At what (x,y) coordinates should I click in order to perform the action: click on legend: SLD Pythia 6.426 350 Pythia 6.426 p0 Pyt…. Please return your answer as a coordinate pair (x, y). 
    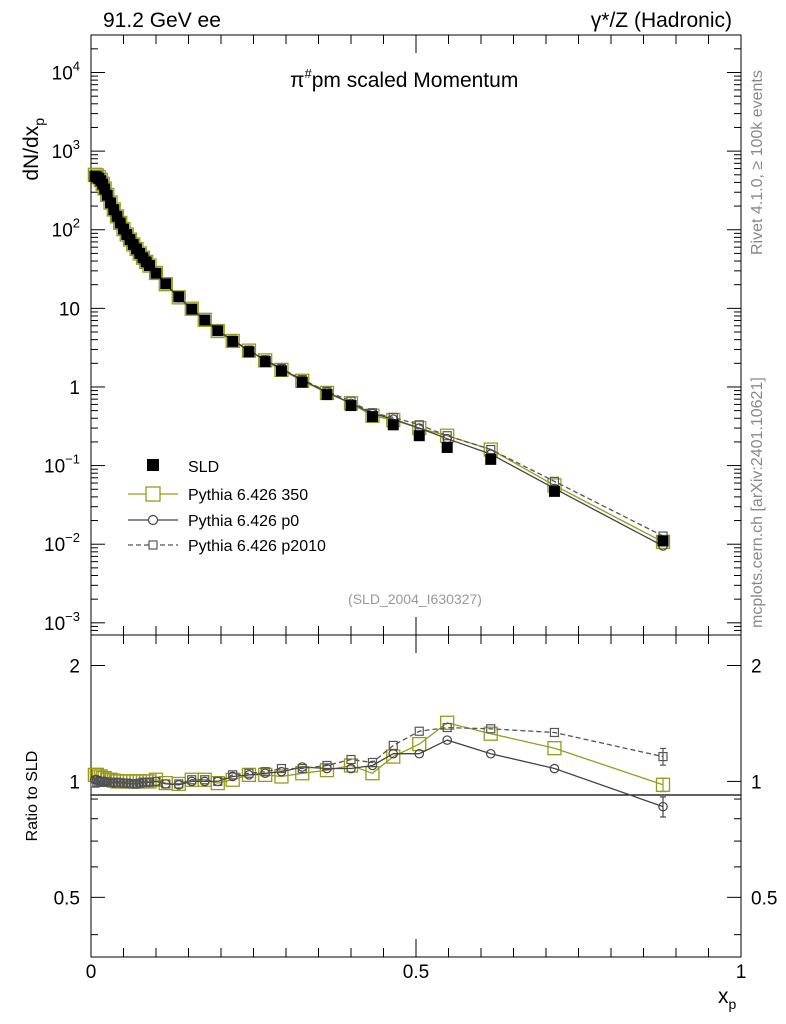
    Looking at the image, I should click on (227, 507).